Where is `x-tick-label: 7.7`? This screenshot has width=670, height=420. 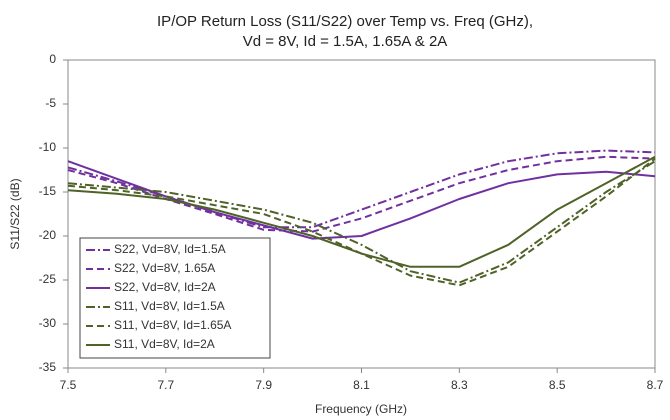
x-tick-label: 7.7 is located at coordinates (165, 385).